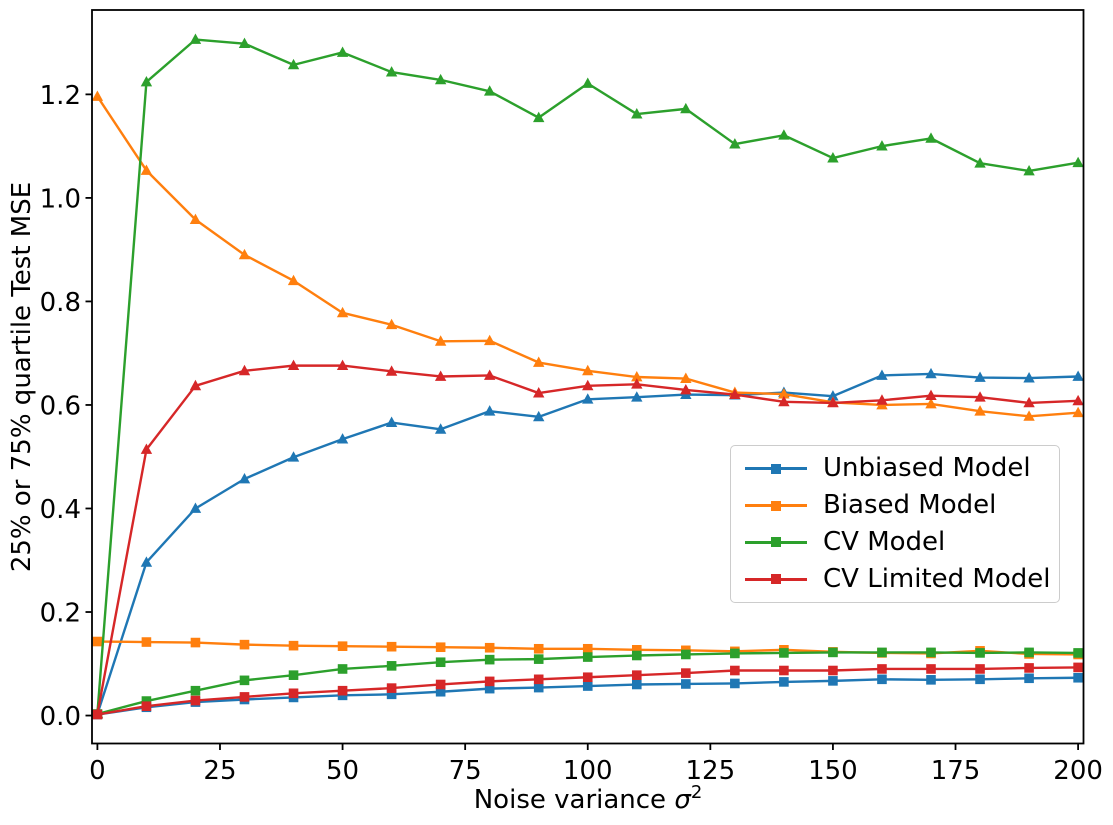 The width and height of the screenshot is (1113, 825). What do you see at coordinates (956, 771) in the screenshot?
I see `x-tick-label: 175` at bounding box center [956, 771].